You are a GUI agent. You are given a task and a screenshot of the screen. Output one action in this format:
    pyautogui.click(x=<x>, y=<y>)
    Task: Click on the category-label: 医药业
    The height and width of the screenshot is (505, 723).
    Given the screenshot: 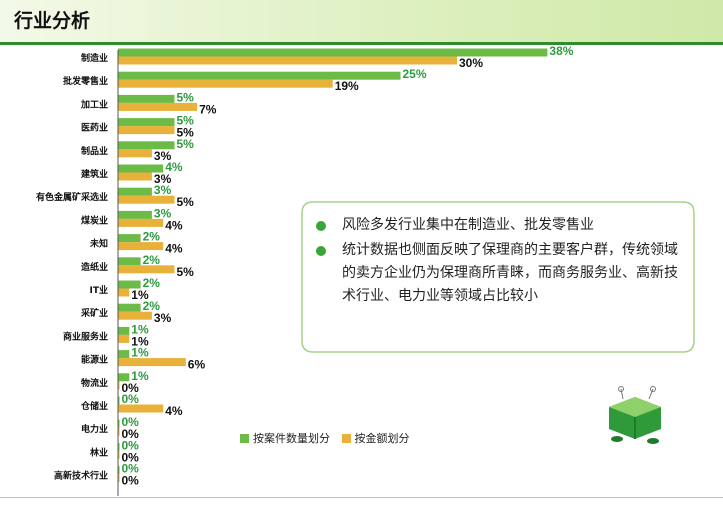 What is the action you would take?
    pyautogui.click(x=94, y=128)
    